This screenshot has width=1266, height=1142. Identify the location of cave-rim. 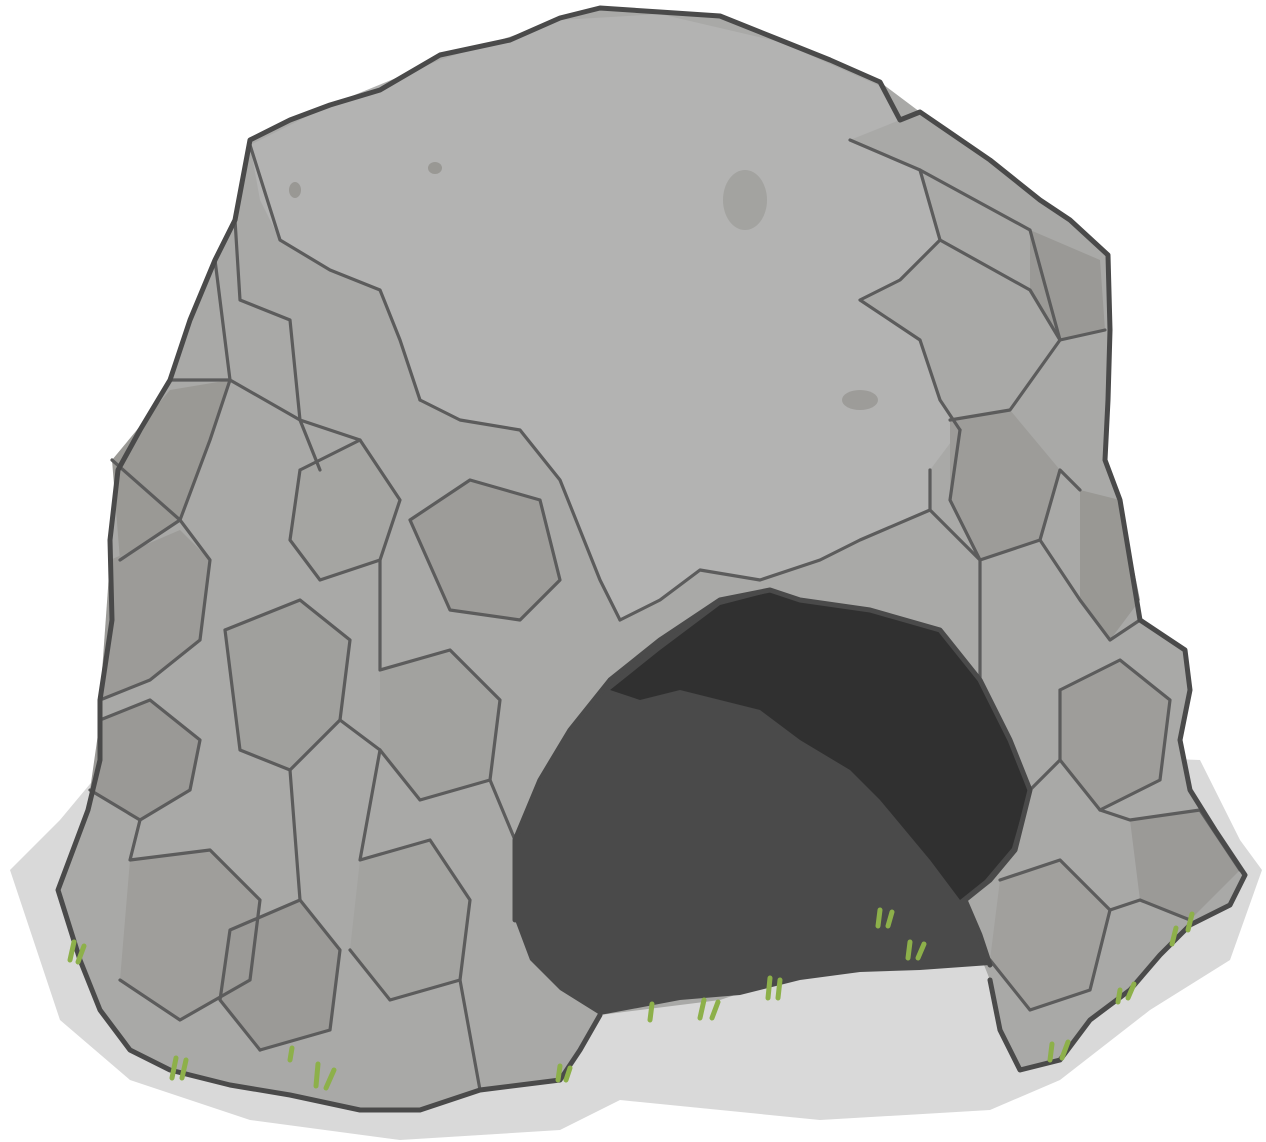
(772, 777).